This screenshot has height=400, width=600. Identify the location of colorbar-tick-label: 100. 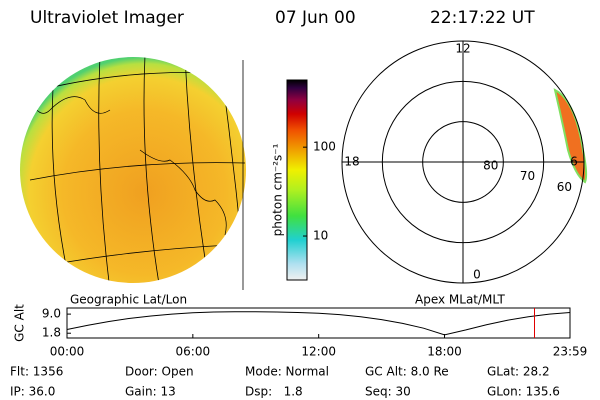
(324, 147).